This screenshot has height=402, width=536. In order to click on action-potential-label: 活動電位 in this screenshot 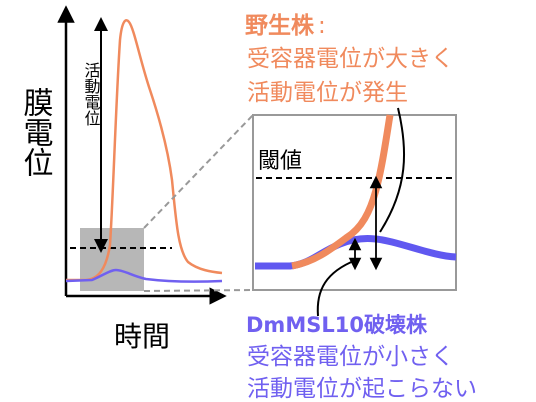, I will do `click(91, 94)`.